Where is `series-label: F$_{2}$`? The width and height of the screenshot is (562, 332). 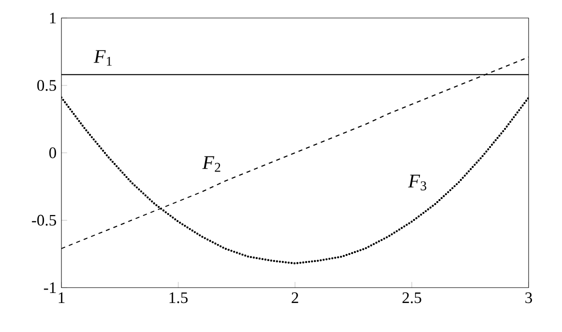 series-label: F$_{2}$ is located at coordinates (211, 164).